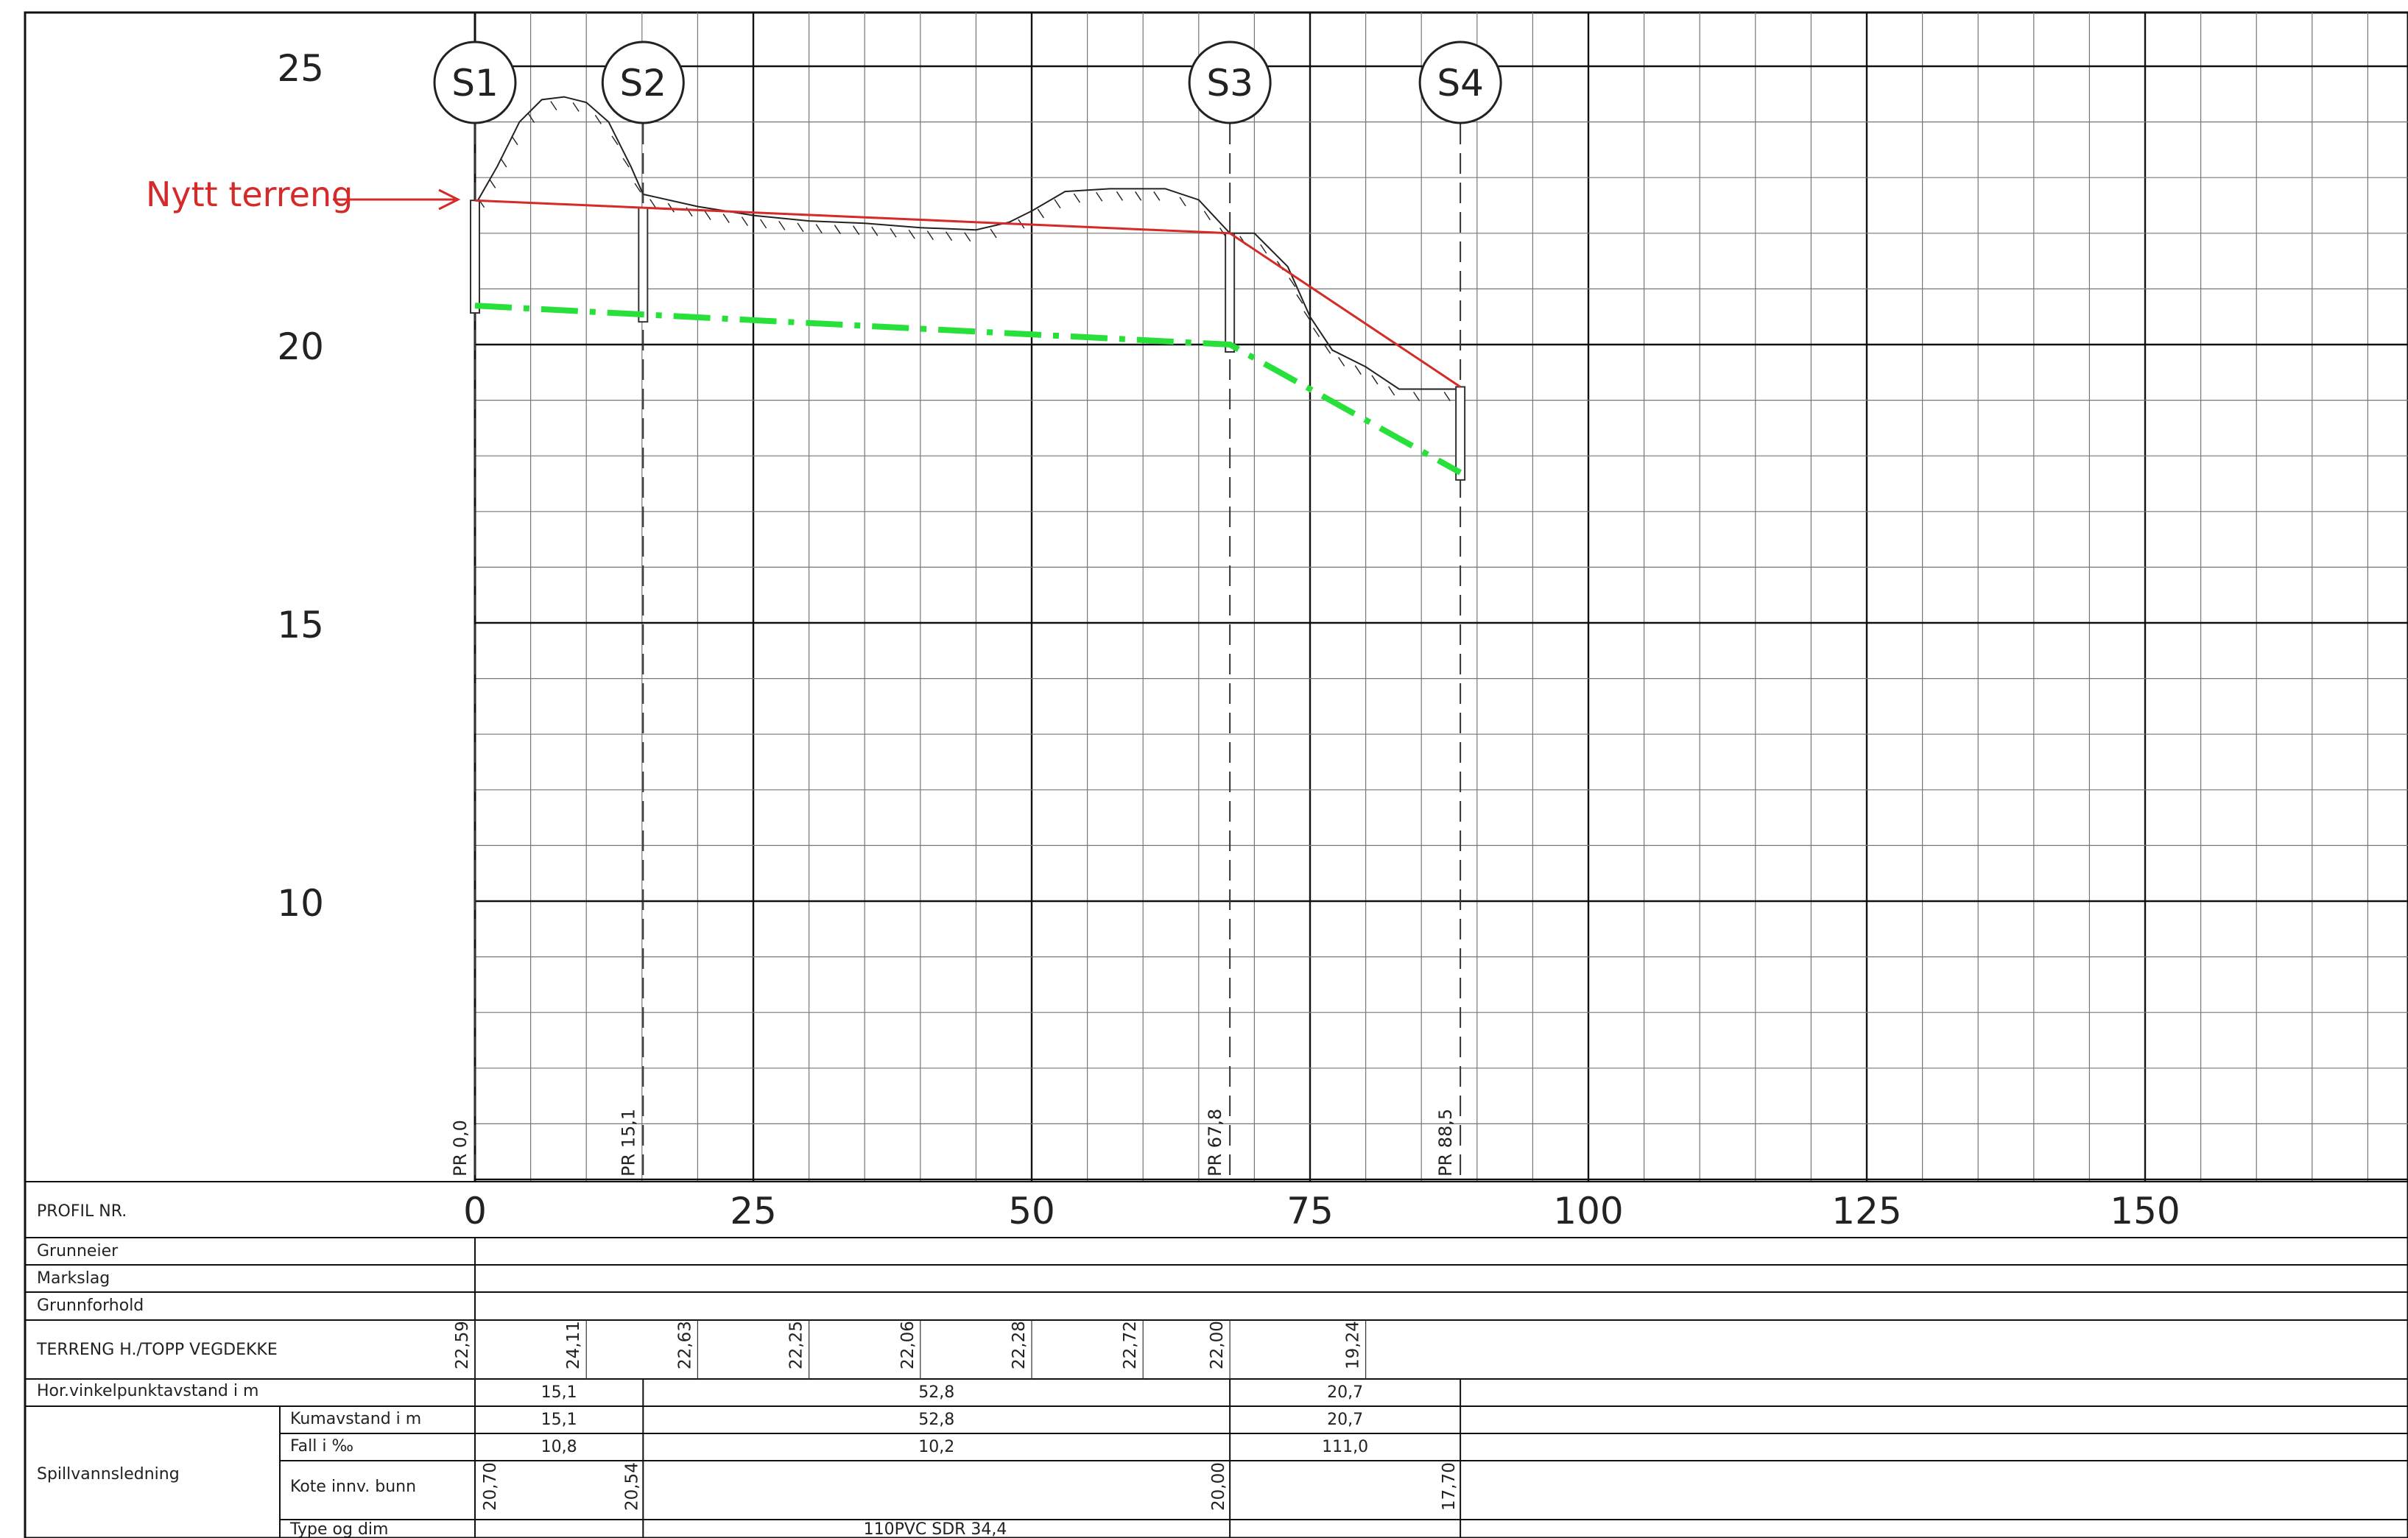 The width and height of the screenshot is (2408, 1538). What do you see at coordinates (490, 1486) in the screenshot?
I see `kote-value: 20,70` at bounding box center [490, 1486].